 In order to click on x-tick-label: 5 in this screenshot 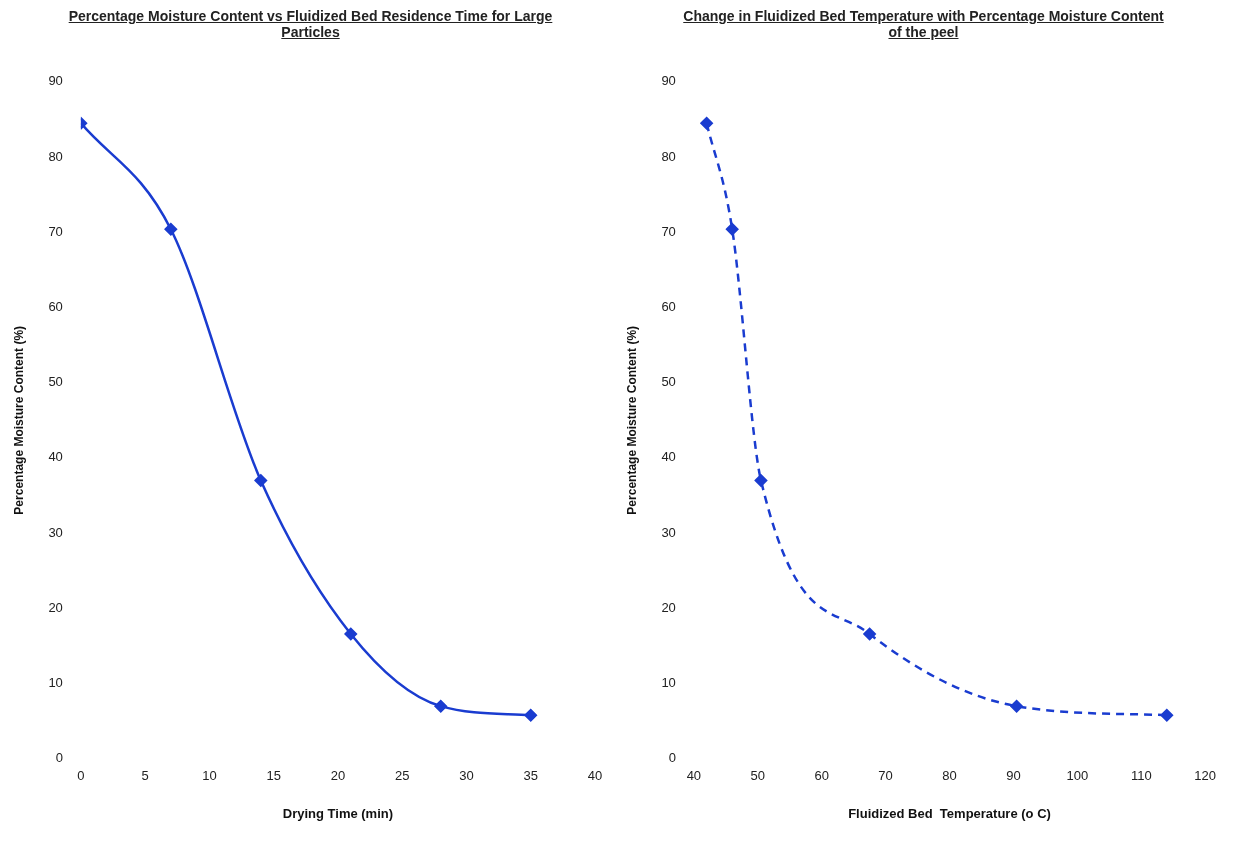, I will do `click(145, 776)`.